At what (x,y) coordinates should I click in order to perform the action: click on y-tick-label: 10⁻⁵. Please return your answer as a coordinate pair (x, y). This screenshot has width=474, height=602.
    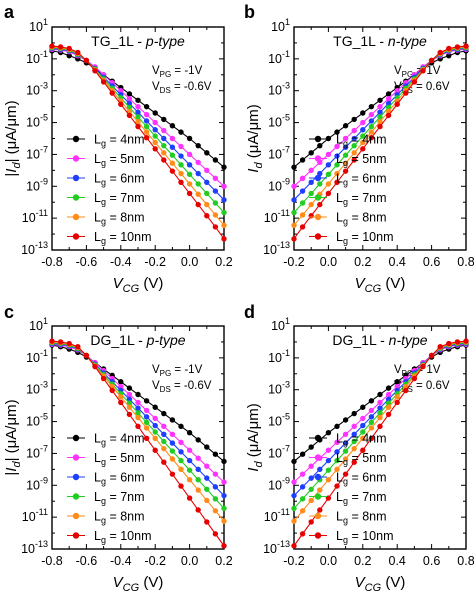
    Looking at the image, I should click on (279, 420).